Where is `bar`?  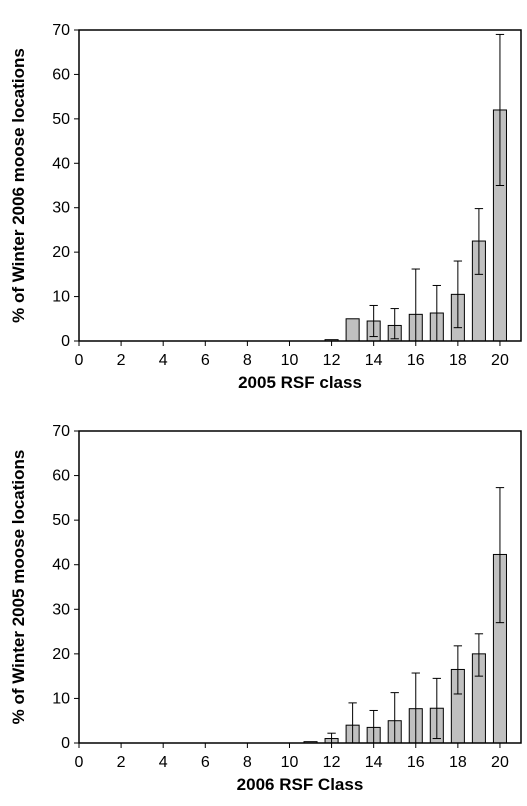 bar is located at coordinates (352, 330).